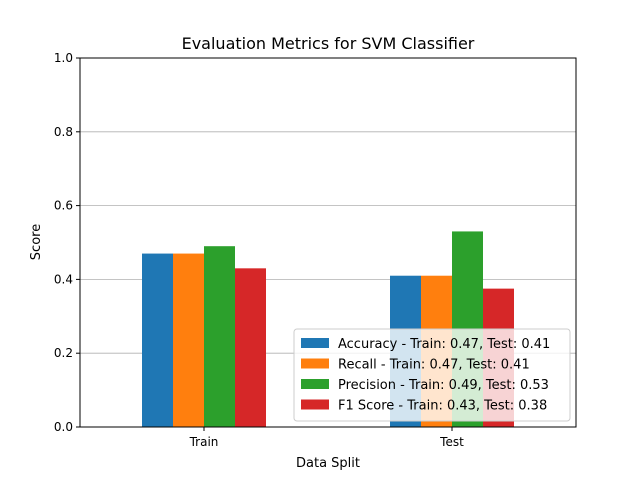  What do you see at coordinates (36, 242) in the screenshot?
I see `y-axis-label: Score` at bounding box center [36, 242].